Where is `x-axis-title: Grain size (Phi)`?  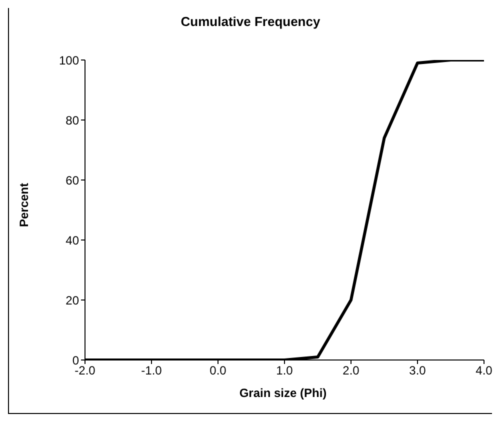 x-axis-title: Grain size (Phi) is located at coordinates (283, 393).